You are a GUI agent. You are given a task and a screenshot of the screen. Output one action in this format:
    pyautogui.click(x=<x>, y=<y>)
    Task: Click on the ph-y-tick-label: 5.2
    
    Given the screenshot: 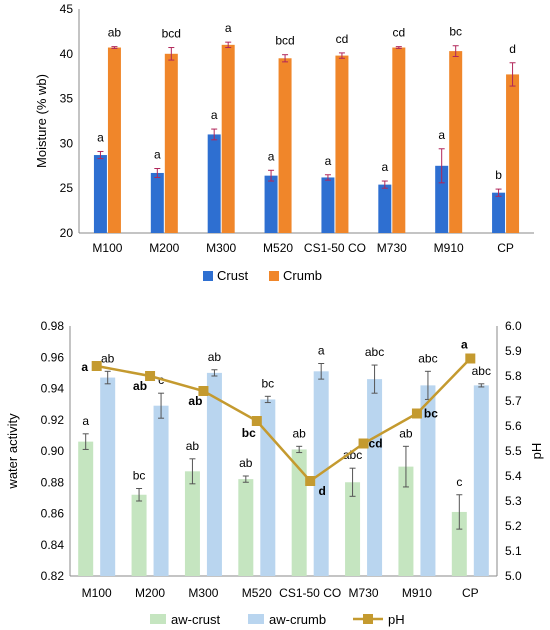 What is the action you would take?
    pyautogui.click(x=513, y=526)
    